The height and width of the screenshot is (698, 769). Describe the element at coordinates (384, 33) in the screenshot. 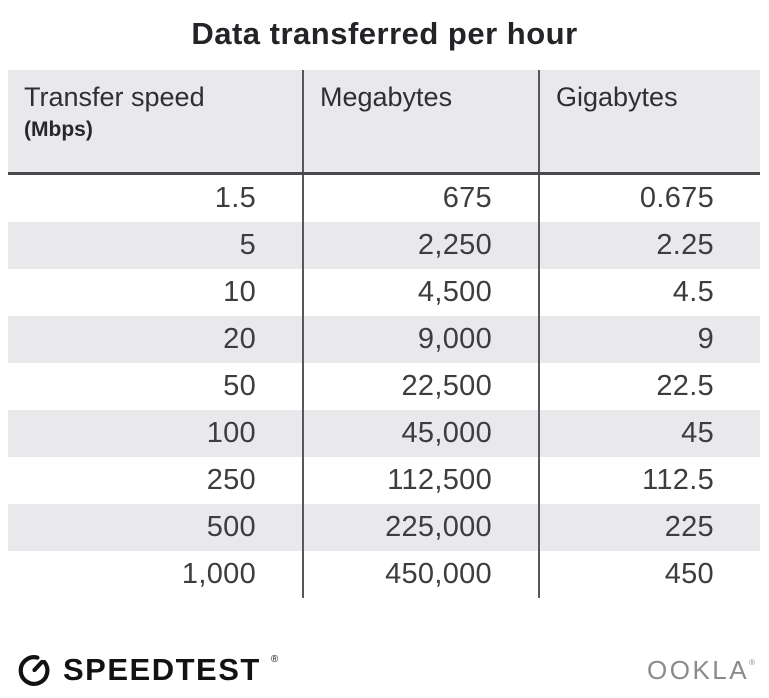

I see `page-title: Data transferred per hour` at that location.